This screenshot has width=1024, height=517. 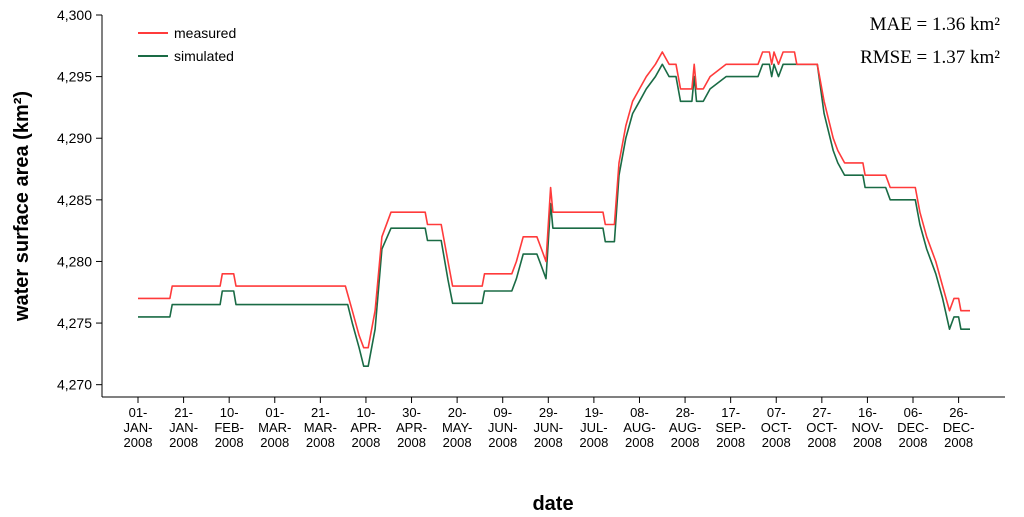 I want to click on x-tick-label: 26-DEC-2008, so click(x=959, y=427).